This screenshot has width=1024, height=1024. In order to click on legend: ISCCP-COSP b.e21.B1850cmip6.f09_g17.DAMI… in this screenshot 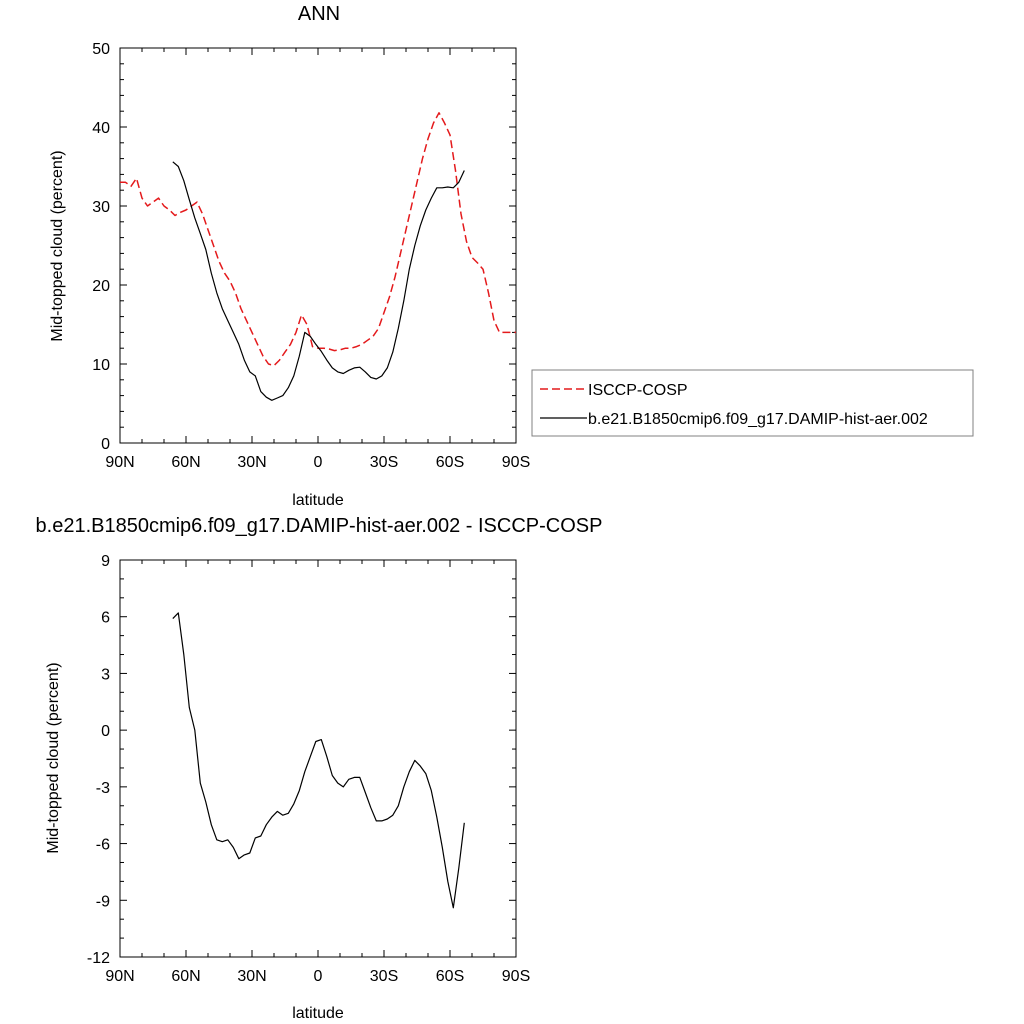, I will do `click(752, 403)`.